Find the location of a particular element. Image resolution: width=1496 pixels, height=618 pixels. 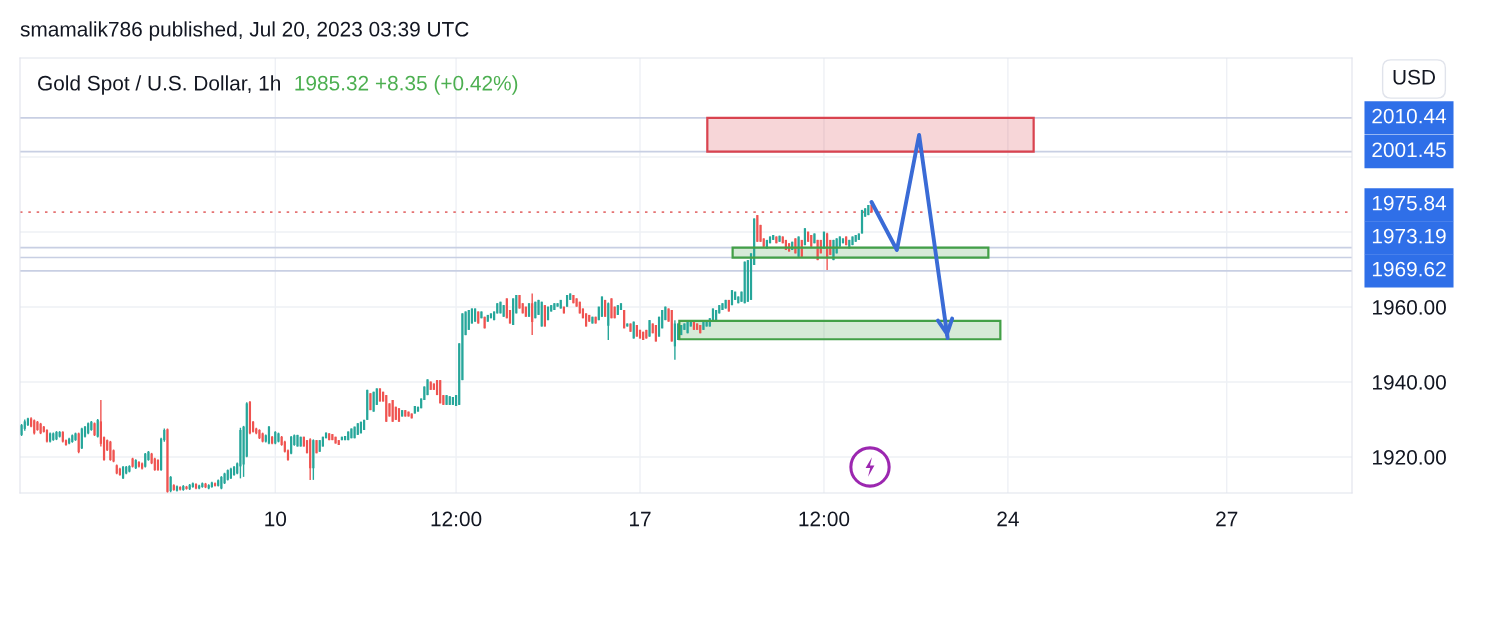

x-tick-label: 27 is located at coordinates (1227, 519).